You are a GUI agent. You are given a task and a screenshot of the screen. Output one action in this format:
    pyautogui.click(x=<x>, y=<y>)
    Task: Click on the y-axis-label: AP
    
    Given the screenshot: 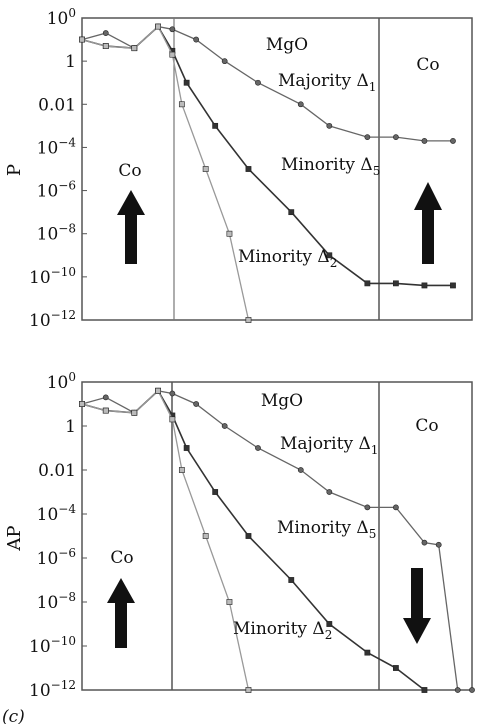 What is the action you would take?
    pyautogui.click(x=14, y=538)
    